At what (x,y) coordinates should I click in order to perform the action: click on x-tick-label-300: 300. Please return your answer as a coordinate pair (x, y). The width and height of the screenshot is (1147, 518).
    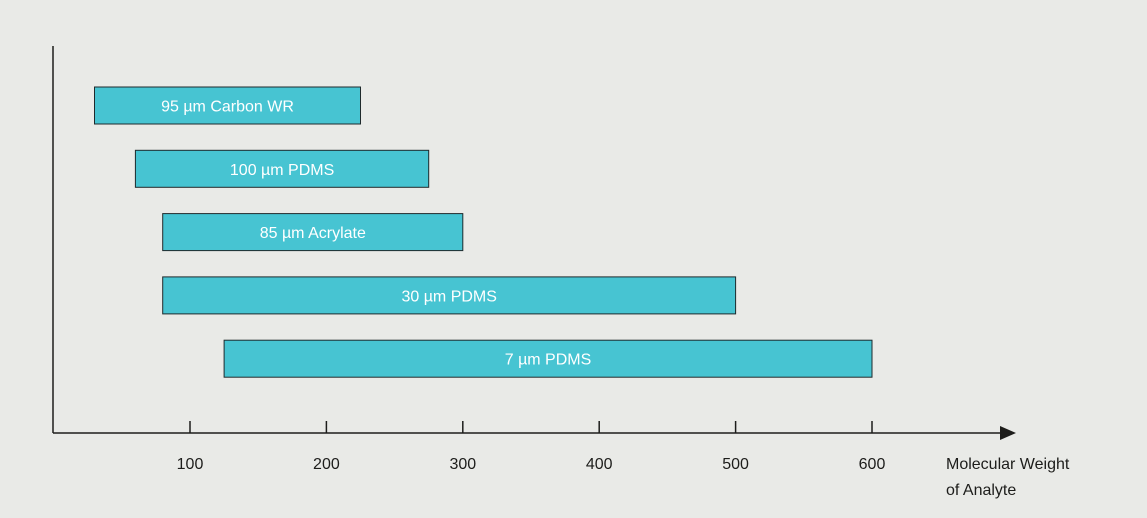
    Looking at the image, I should click on (462, 464).